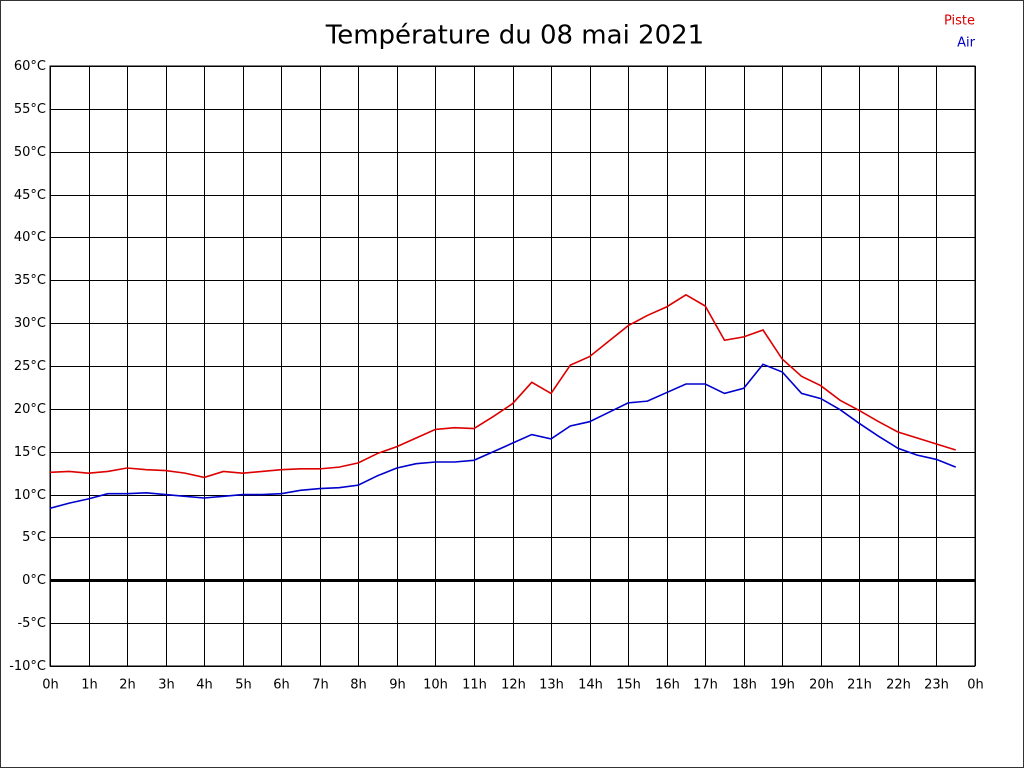 This screenshot has width=1024, height=768. I want to click on y-tick-label: 55°C, so click(30, 109).